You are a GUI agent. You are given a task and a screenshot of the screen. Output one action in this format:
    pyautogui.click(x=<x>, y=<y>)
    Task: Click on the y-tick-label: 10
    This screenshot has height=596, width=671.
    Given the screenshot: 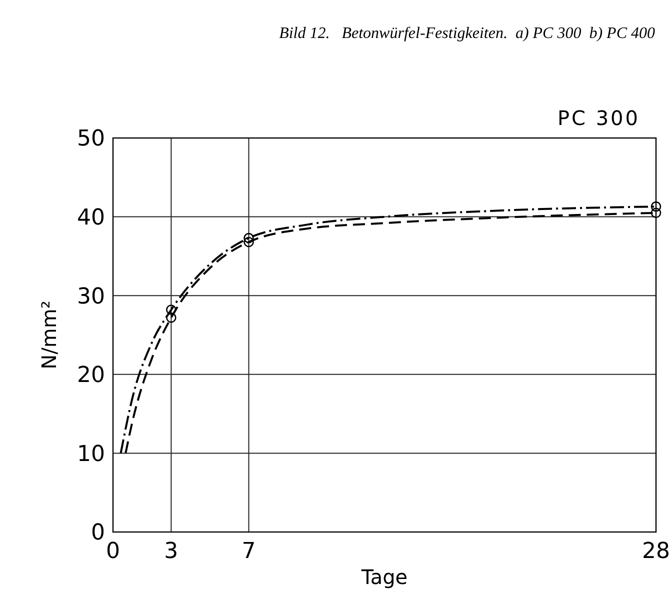 What is the action you would take?
    pyautogui.click(x=91, y=454)
    